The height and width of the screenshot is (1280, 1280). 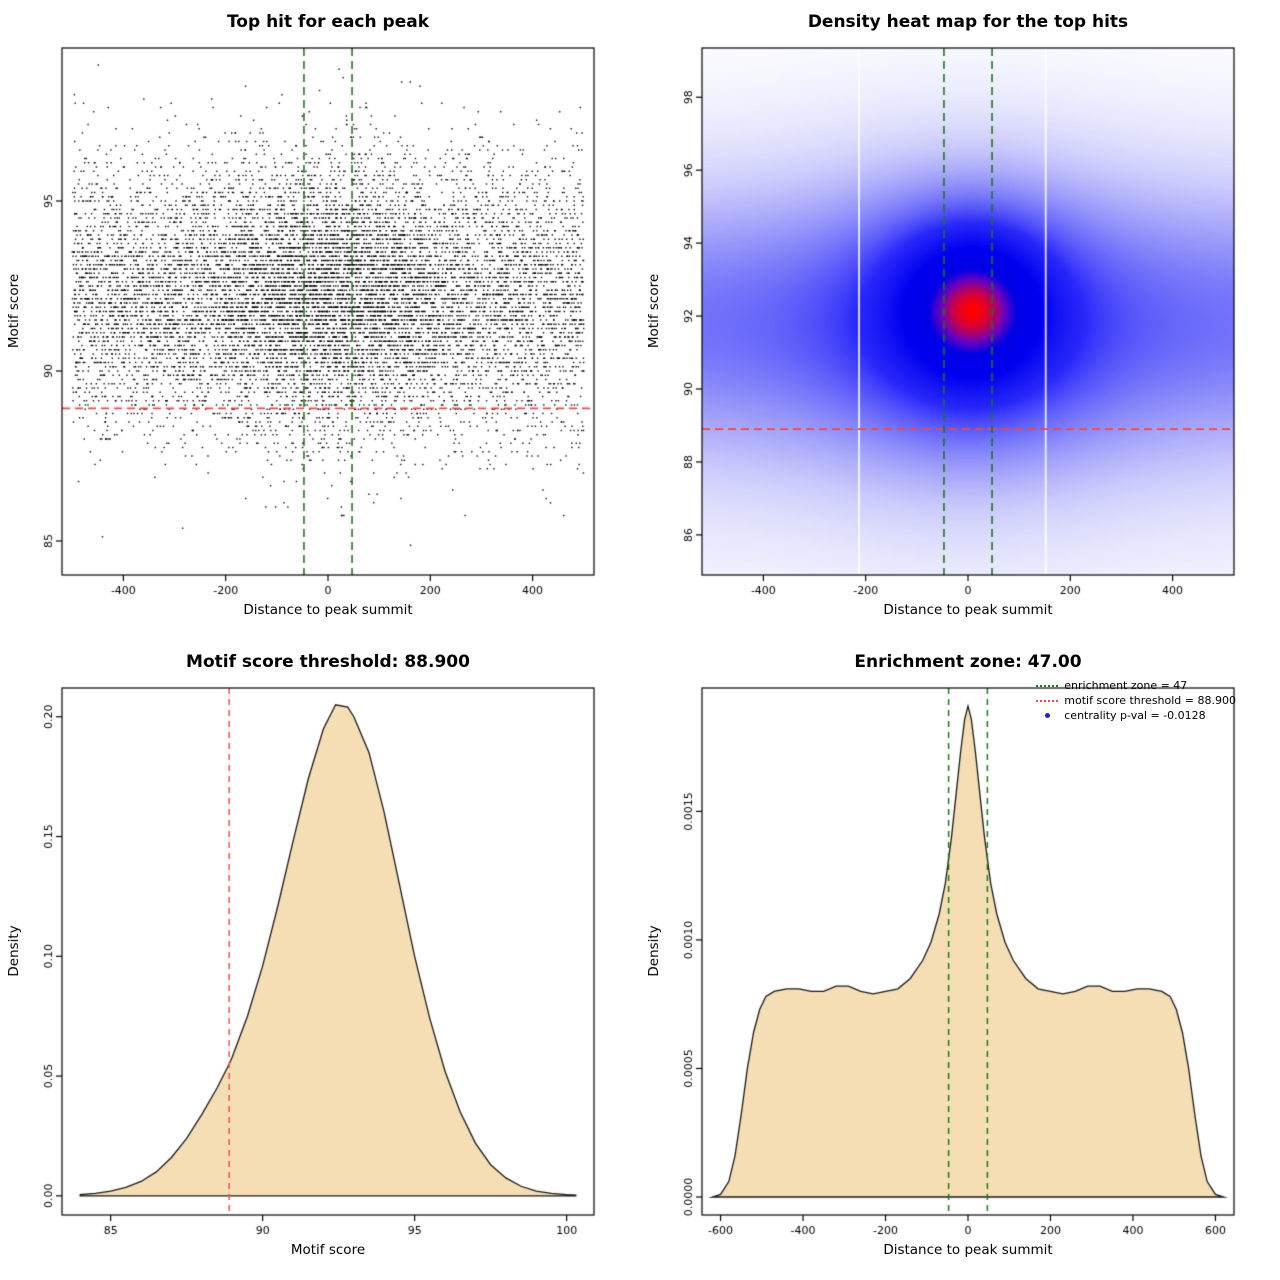 I want to click on legend-item-enrichment-zone: enrichment zone = 47, so click(x=1136, y=685).